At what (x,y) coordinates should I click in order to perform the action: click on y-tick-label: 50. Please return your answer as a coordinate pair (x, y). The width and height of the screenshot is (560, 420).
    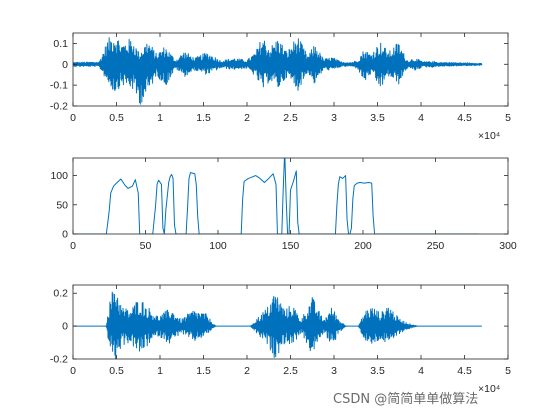
    Looking at the image, I should click on (62, 205).